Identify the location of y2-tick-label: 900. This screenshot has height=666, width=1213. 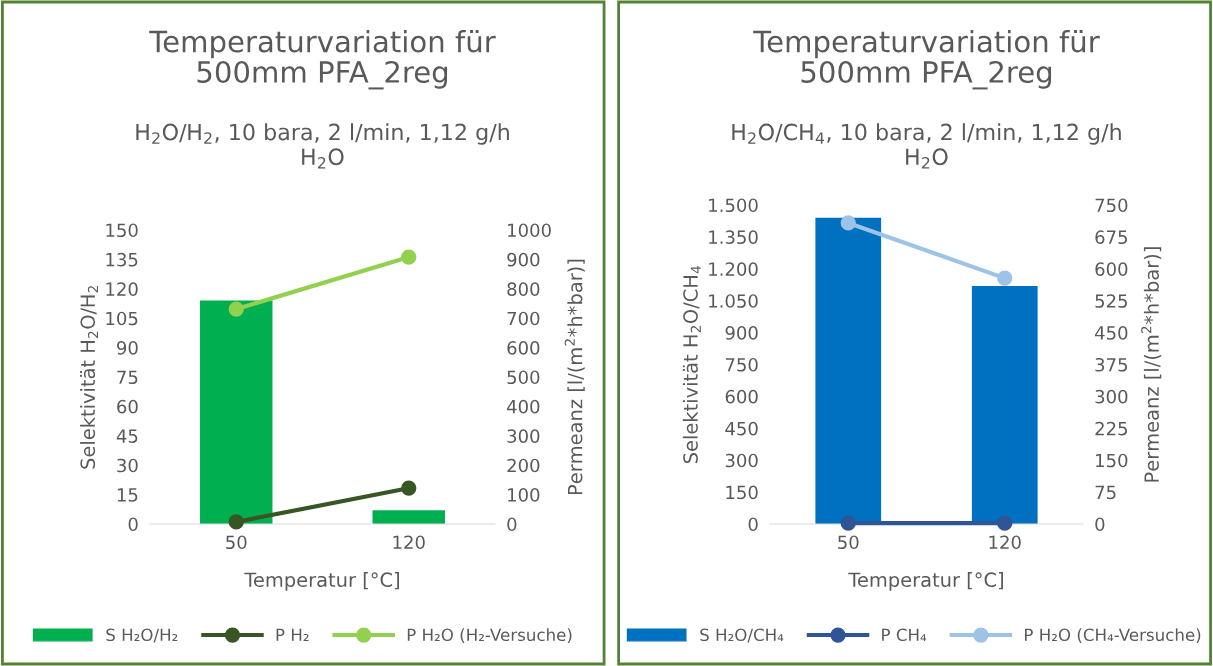
(523, 259).